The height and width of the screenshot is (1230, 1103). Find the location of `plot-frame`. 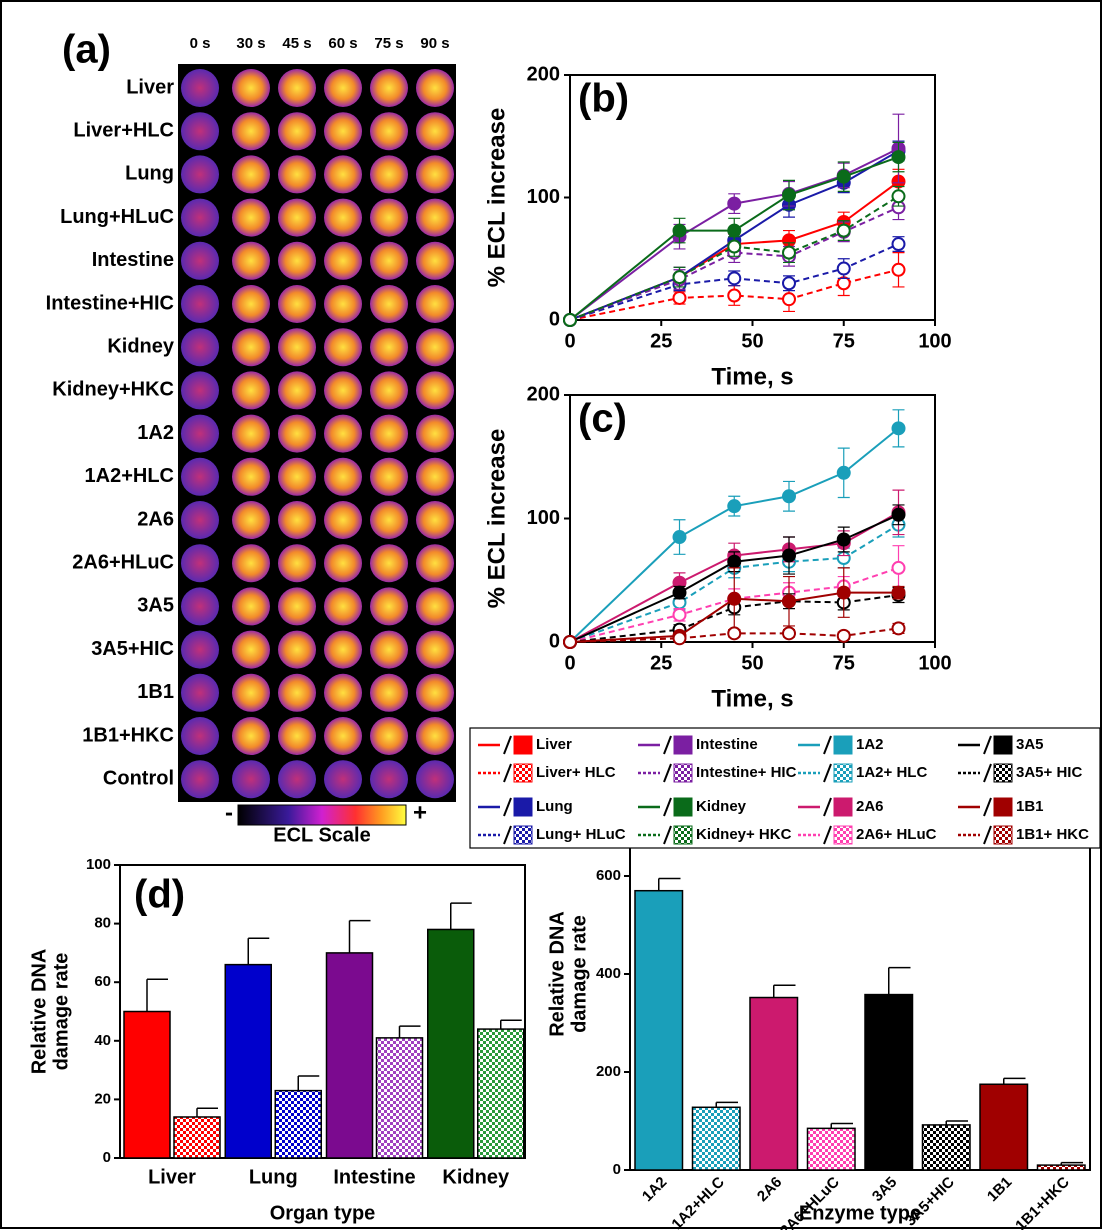

plot-frame is located at coordinates (322, 1011).